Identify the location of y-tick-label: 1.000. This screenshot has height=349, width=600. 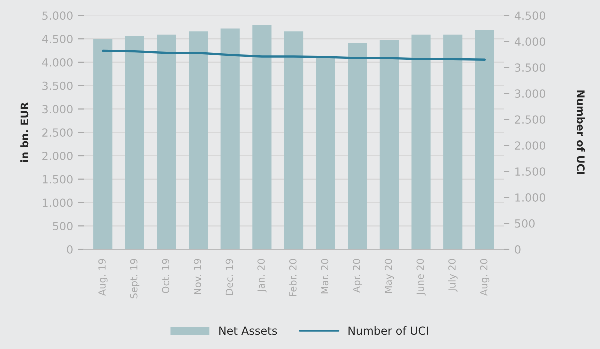
(57, 203).